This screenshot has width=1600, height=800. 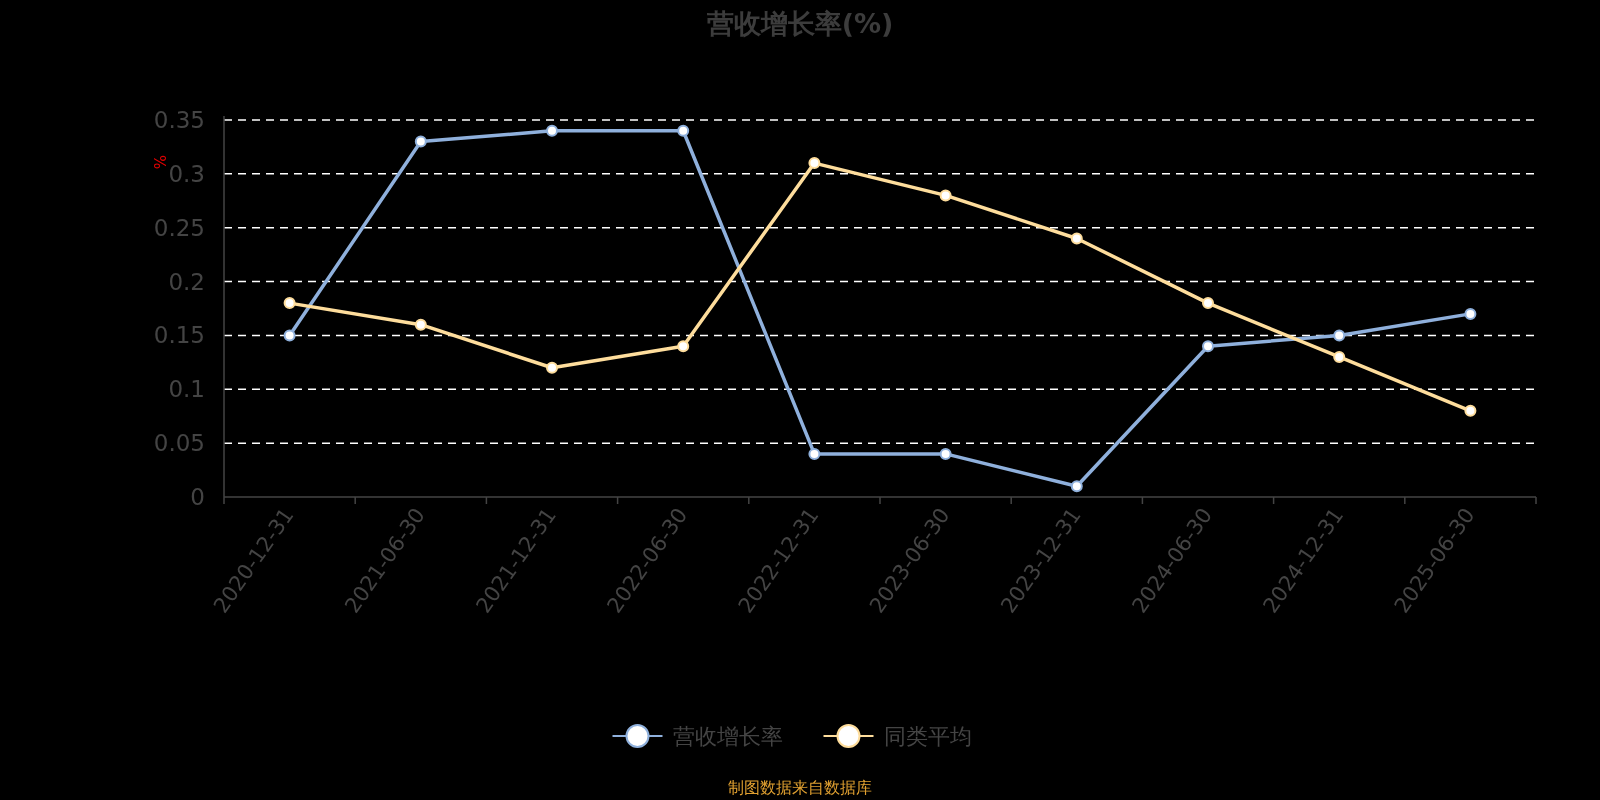 I want to click on text: 制图数据来自数据库, so click(x=800, y=787).